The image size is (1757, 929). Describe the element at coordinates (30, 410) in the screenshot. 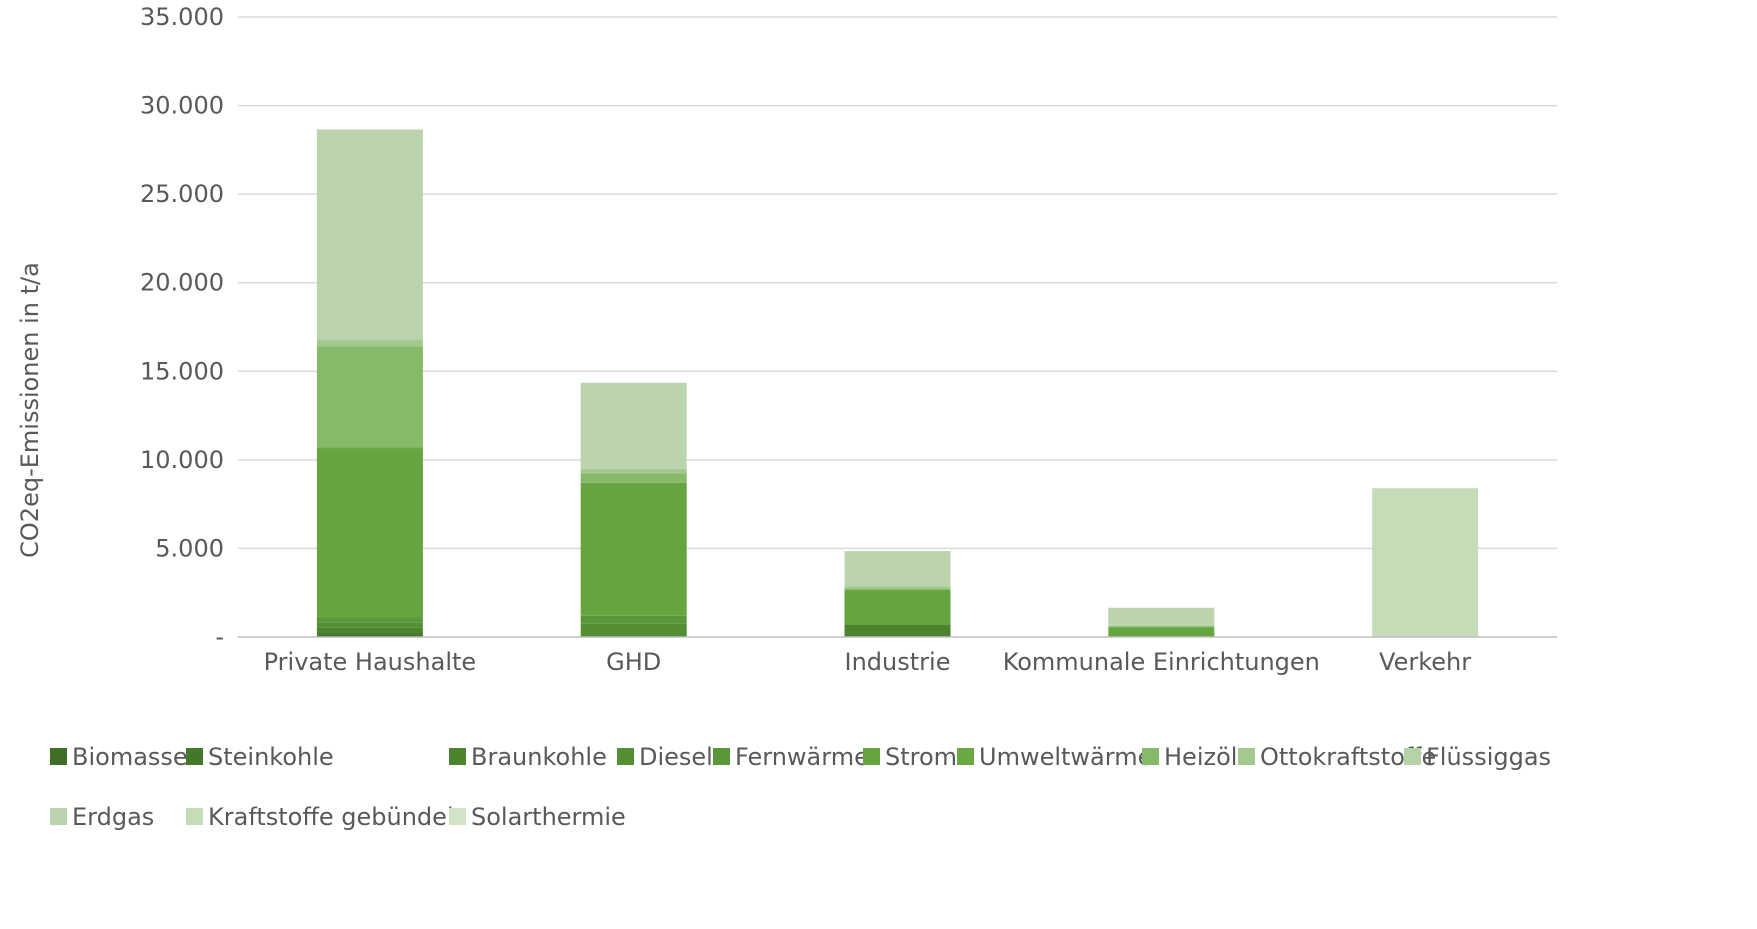

I see `y-axis-label: CO2eq-Emissionen in t/a` at that location.